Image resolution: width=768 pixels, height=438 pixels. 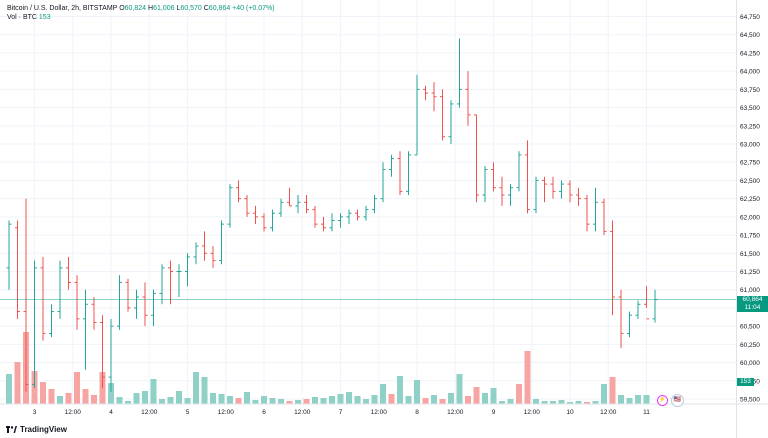 What do you see at coordinates (570, 412) in the screenshot?
I see `time-tick-label: 10` at bounding box center [570, 412].